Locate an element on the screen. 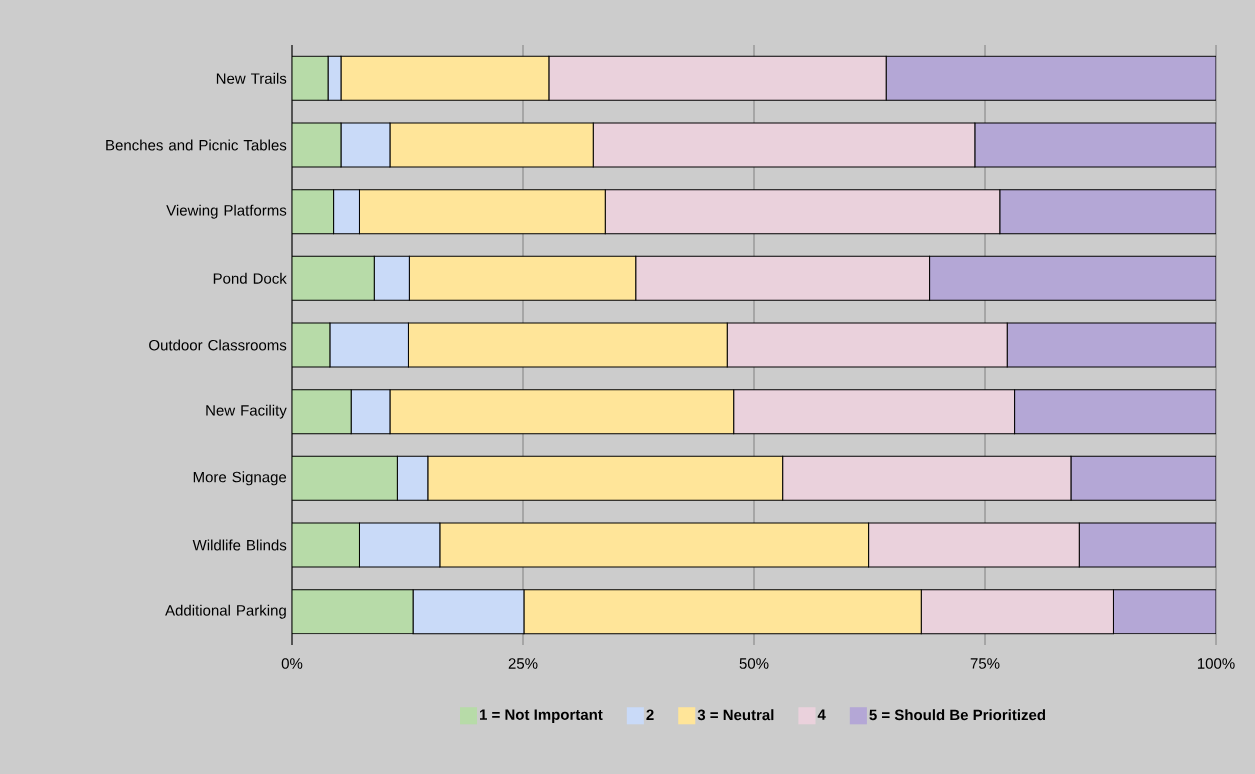 The height and width of the screenshot is (774, 1255). legend-label: 4 is located at coordinates (821, 714).